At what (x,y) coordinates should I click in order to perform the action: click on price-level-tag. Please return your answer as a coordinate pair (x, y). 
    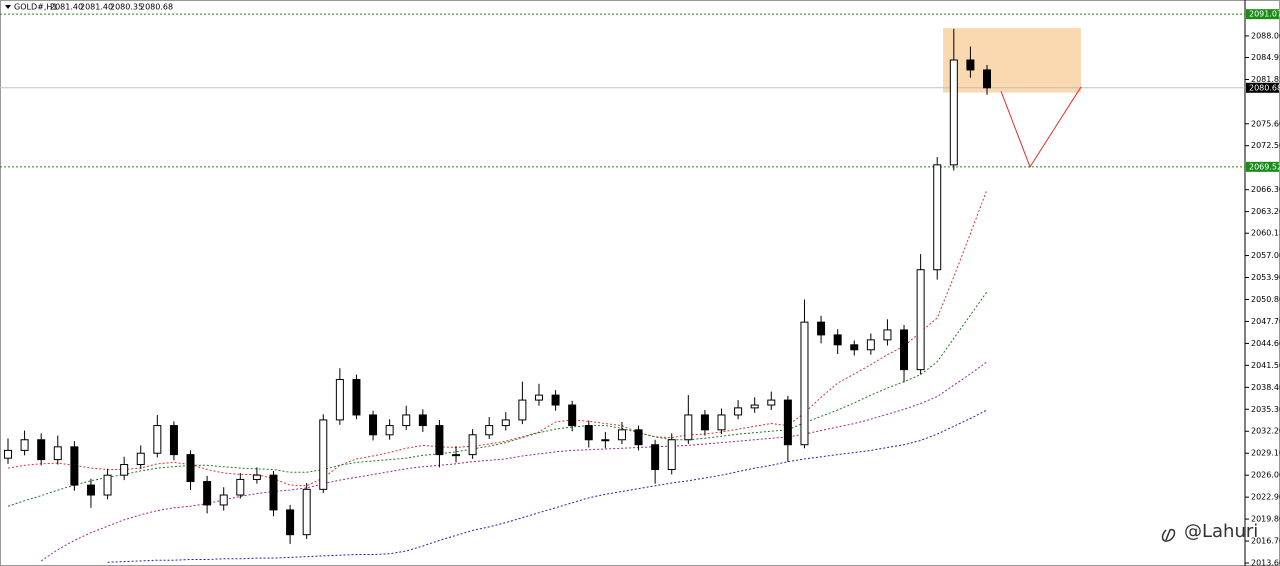
    Looking at the image, I should click on (1262, 14).